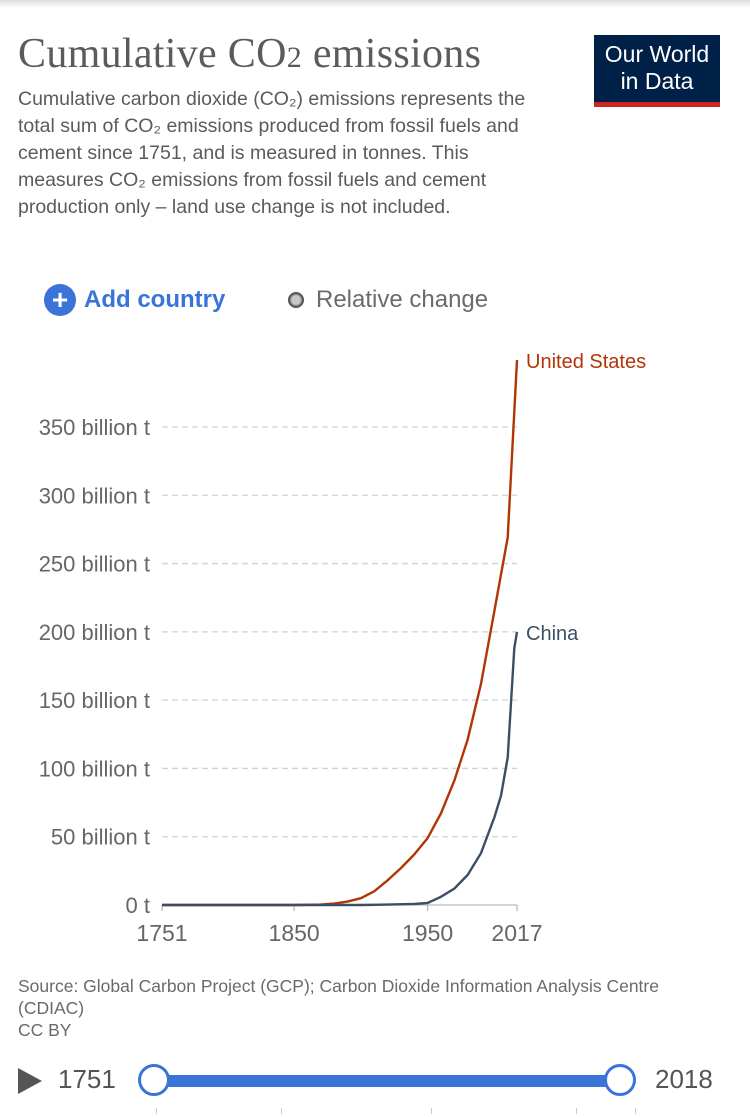  What do you see at coordinates (155, 299) in the screenshot?
I see `add-country-label: Add country` at bounding box center [155, 299].